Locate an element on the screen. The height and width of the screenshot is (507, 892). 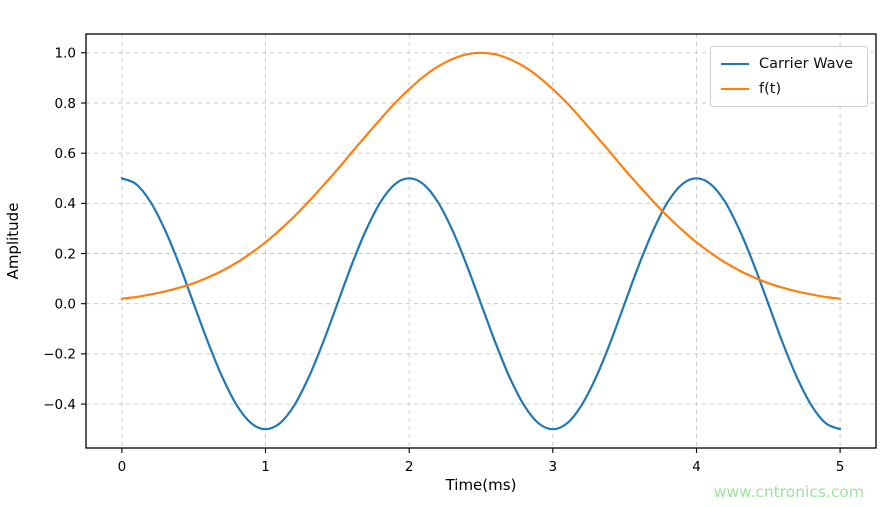
y-tick-label: −0.2 is located at coordinates (59, 355).